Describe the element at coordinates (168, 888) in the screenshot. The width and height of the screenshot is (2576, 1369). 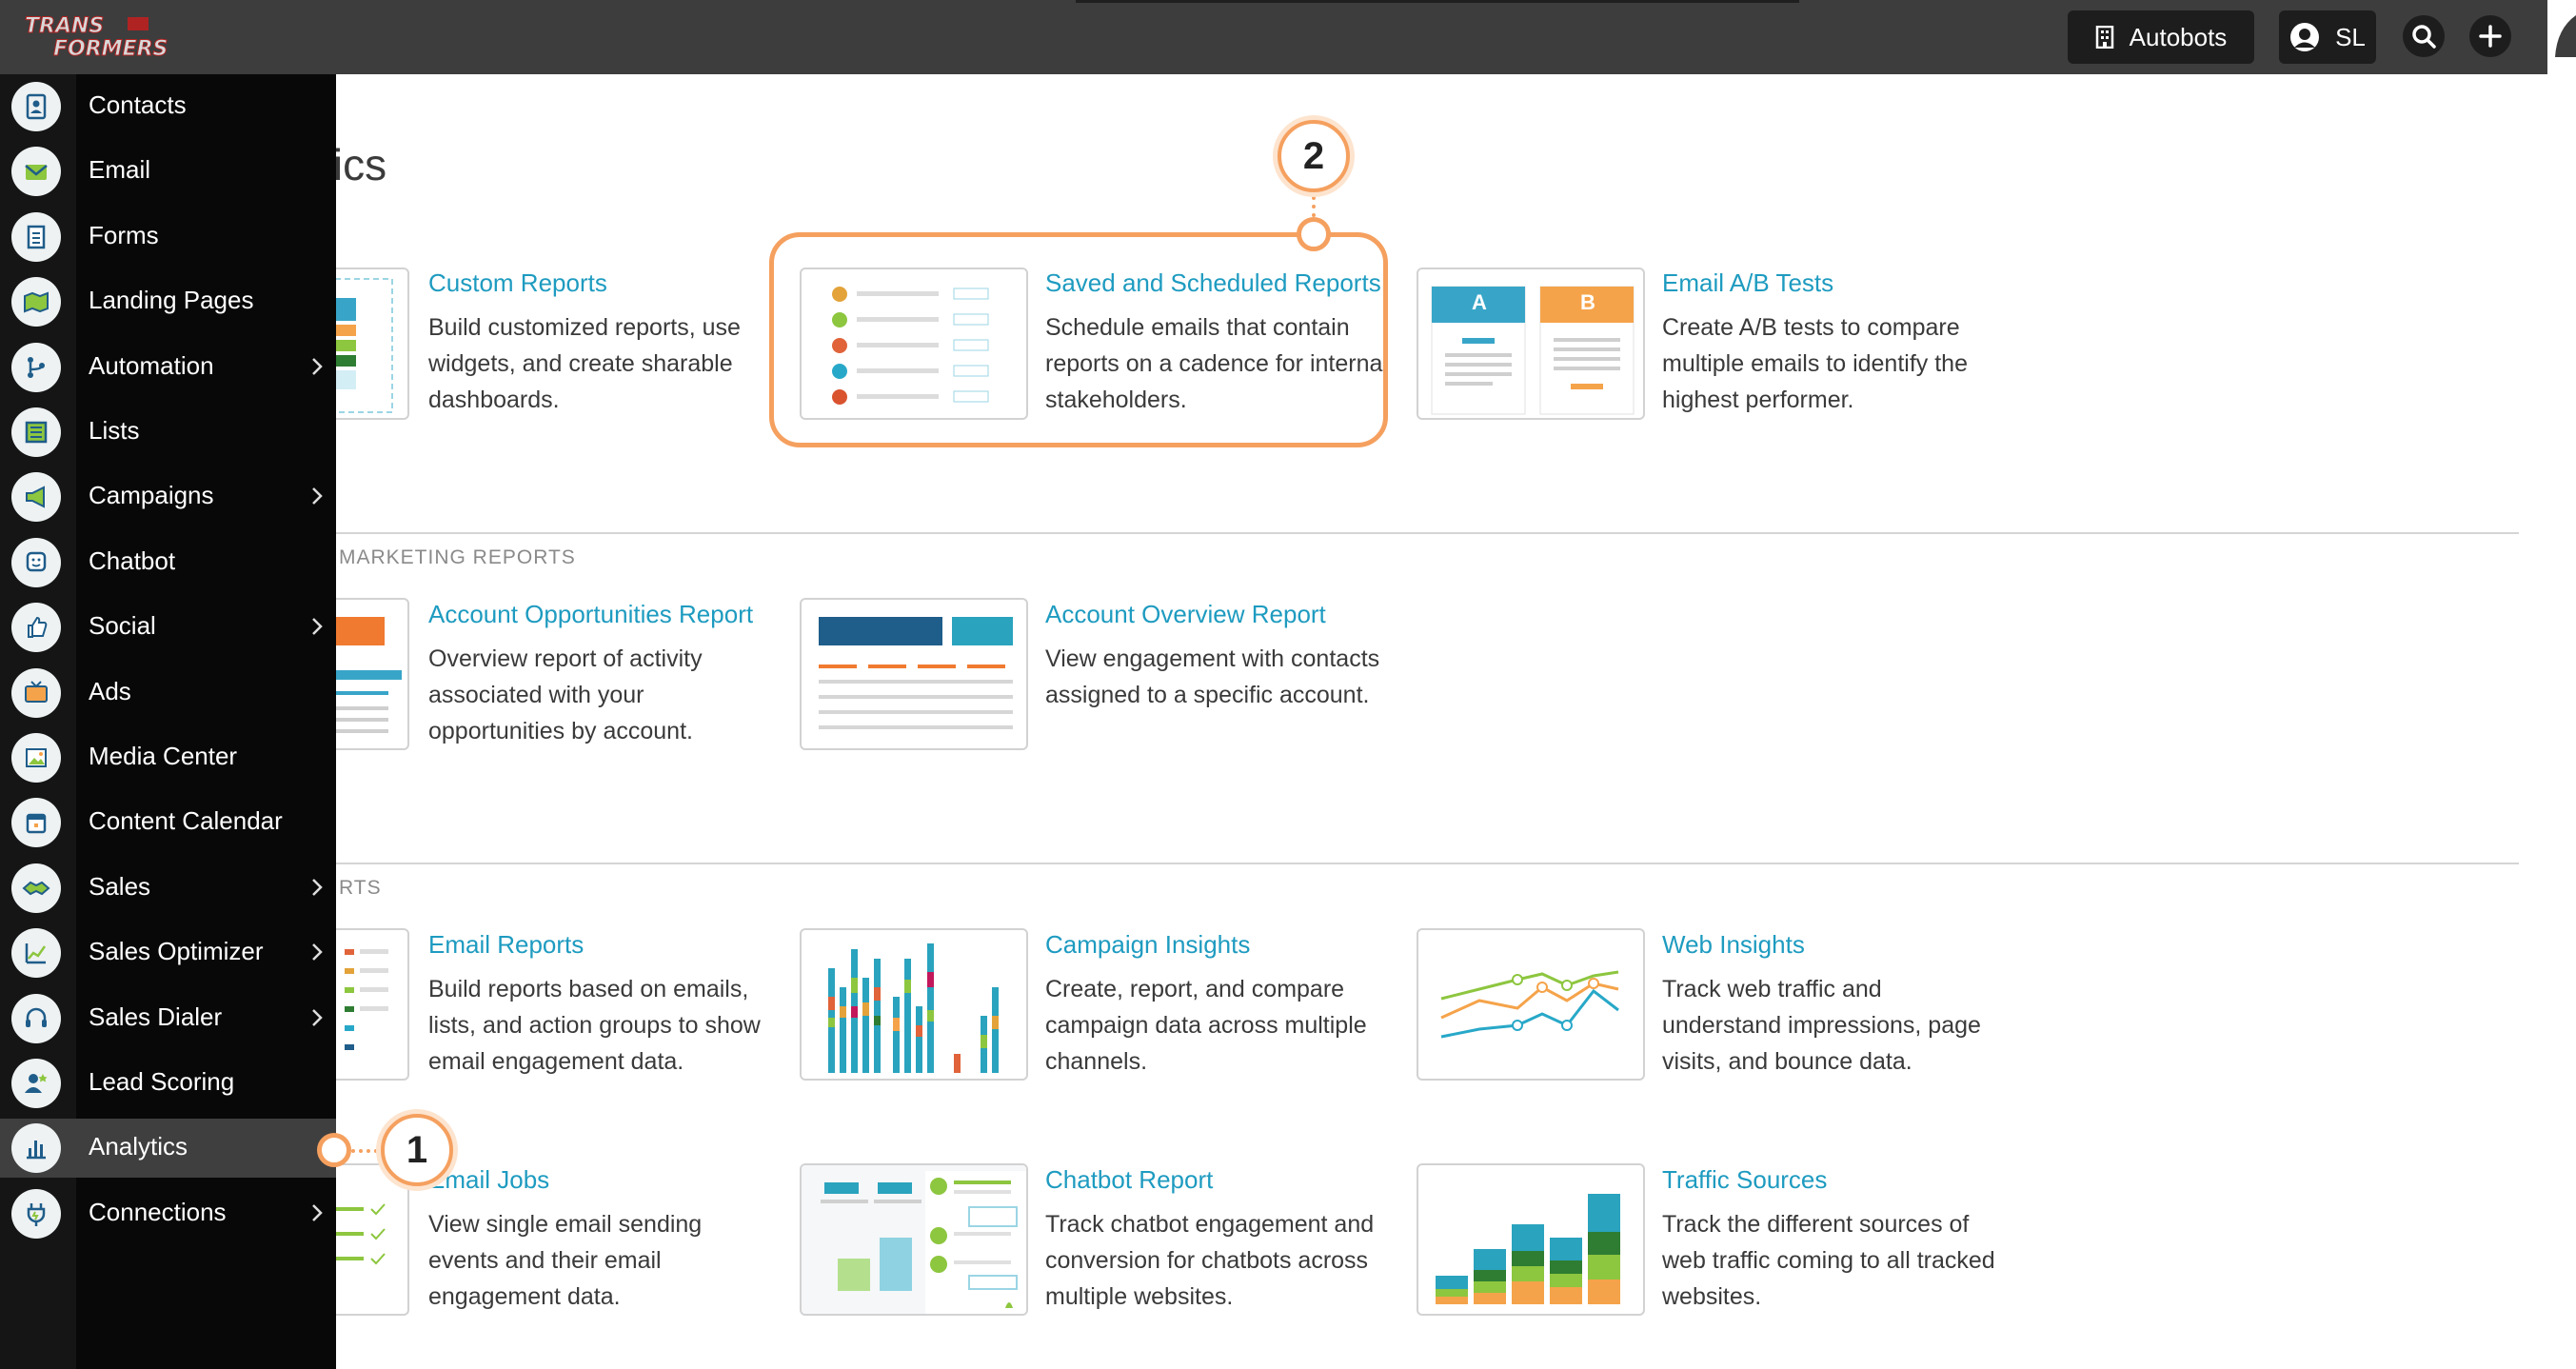
I see `sidebar-item-sales: Sales` at that location.